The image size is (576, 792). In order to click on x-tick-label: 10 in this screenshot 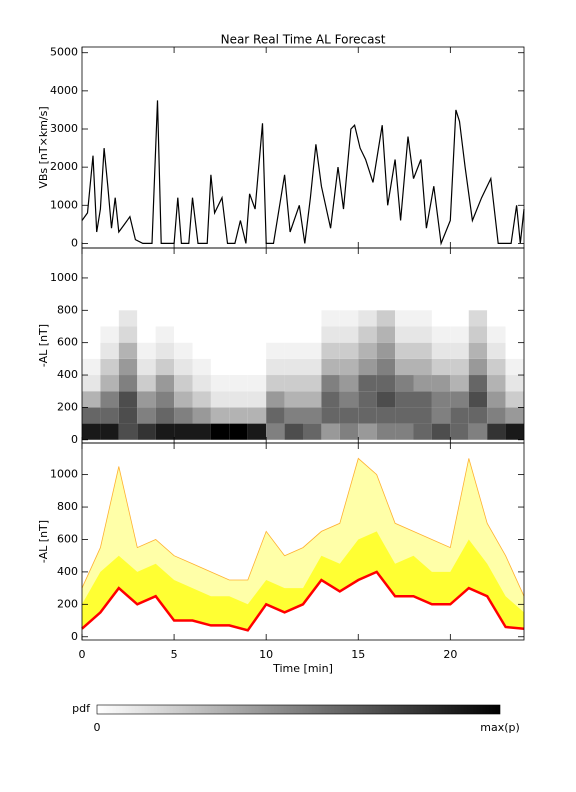, I will do `click(266, 654)`.